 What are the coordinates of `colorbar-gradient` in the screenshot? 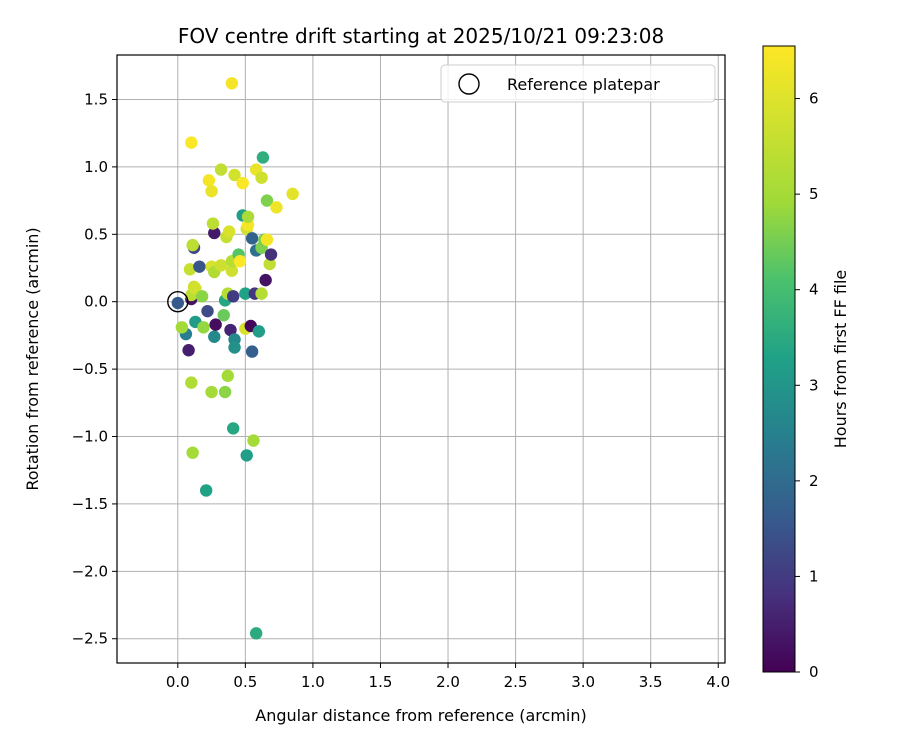 It's located at (779, 359).